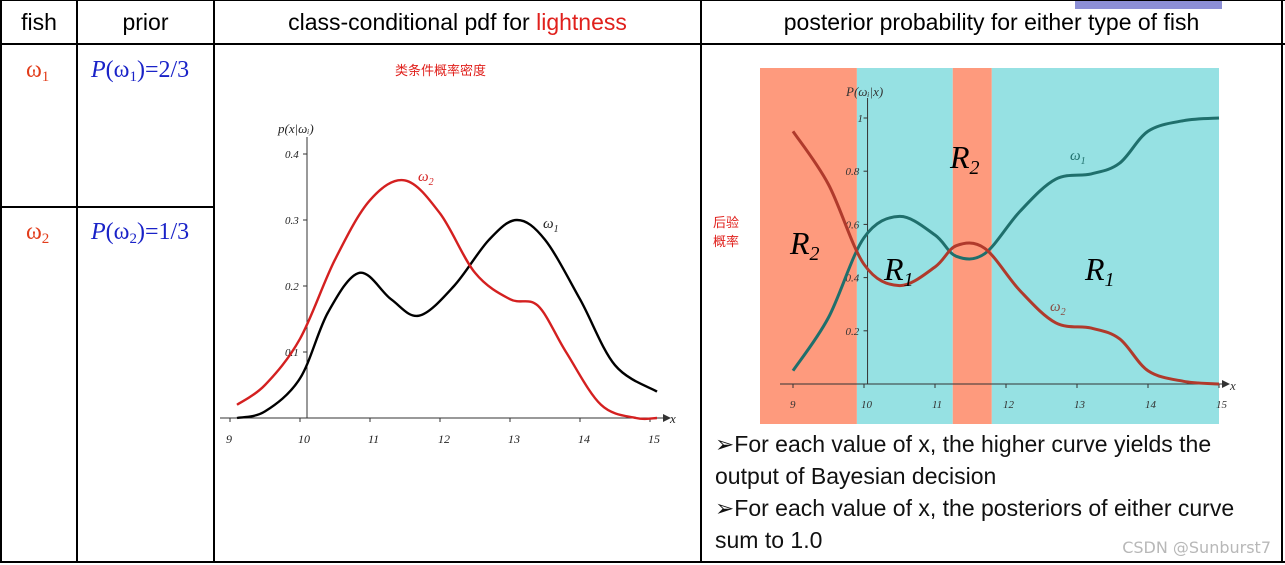  What do you see at coordinates (1151, 405) in the screenshot?
I see `posterior-x-tick-label: 14` at bounding box center [1151, 405].